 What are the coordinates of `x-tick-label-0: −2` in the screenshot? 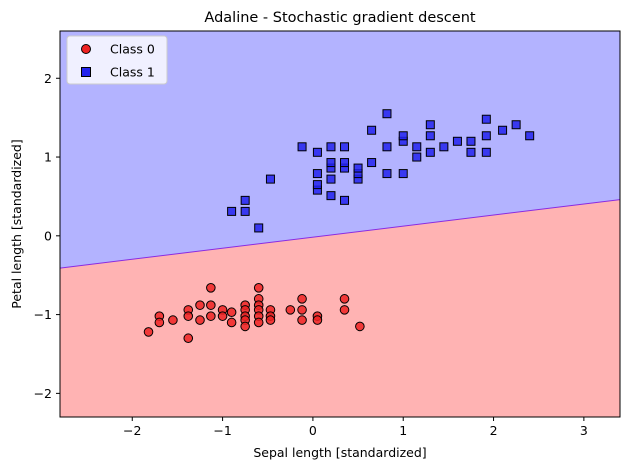 It's located at (132, 430).